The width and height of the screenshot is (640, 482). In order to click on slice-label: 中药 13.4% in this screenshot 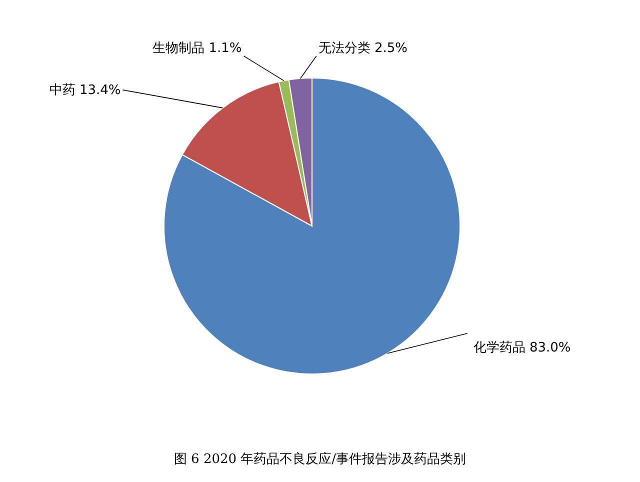, I will do `click(85, 90)`.